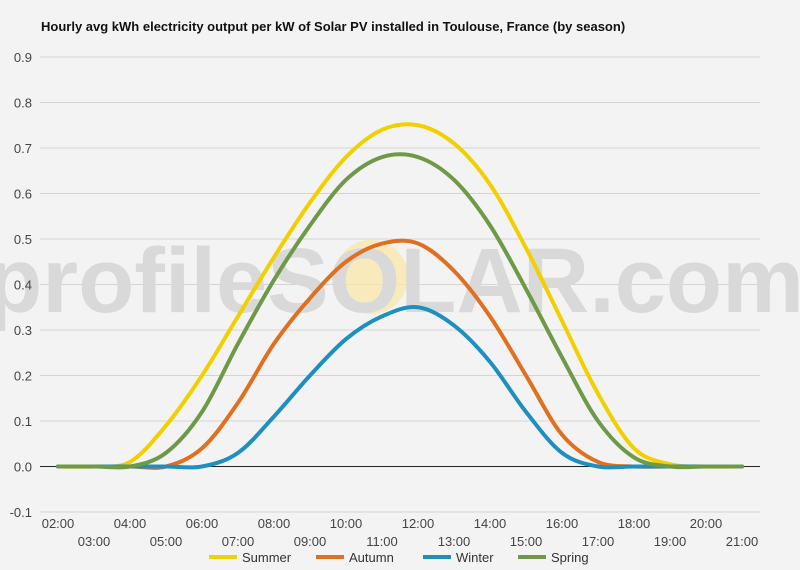 This screenshot has height=570, width=800. Describe the element at coordinates (274, 523) in the screenshot. I see `x-tick-label: 08:00` at that location.